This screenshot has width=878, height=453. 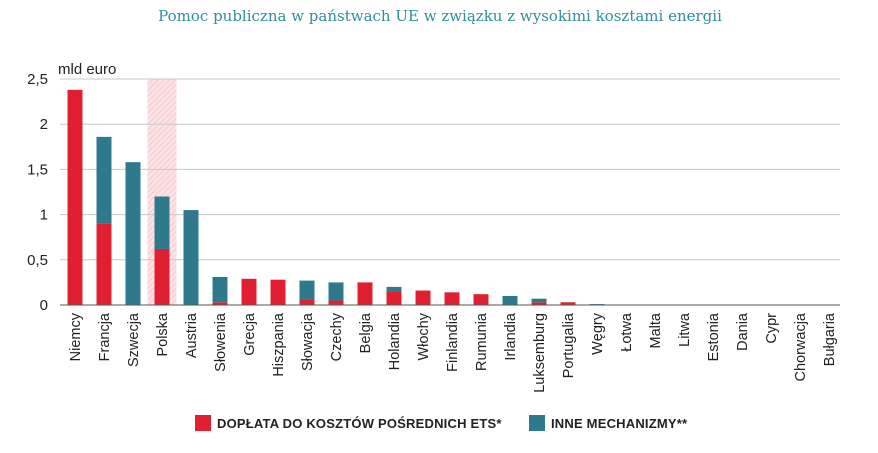 What do you see at coordinates (192, 335) in the screenshot?
I see `x-category-label: Austria` at bounding box center [192, 335].